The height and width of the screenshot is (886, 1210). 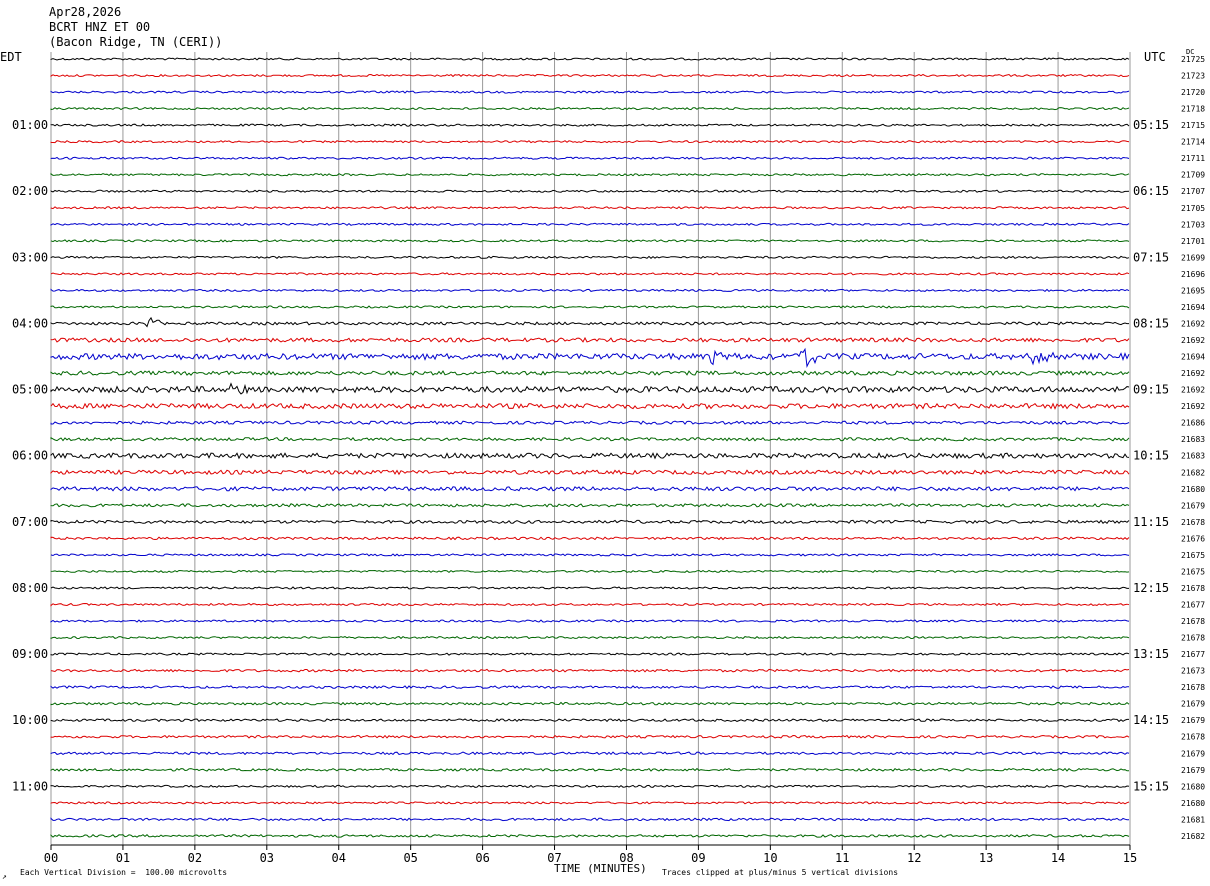 What do you see at coordinates (1151, 390) in the screenshot?
I see `right-hour-label: 09:15` at bounding box center [1151, 390].